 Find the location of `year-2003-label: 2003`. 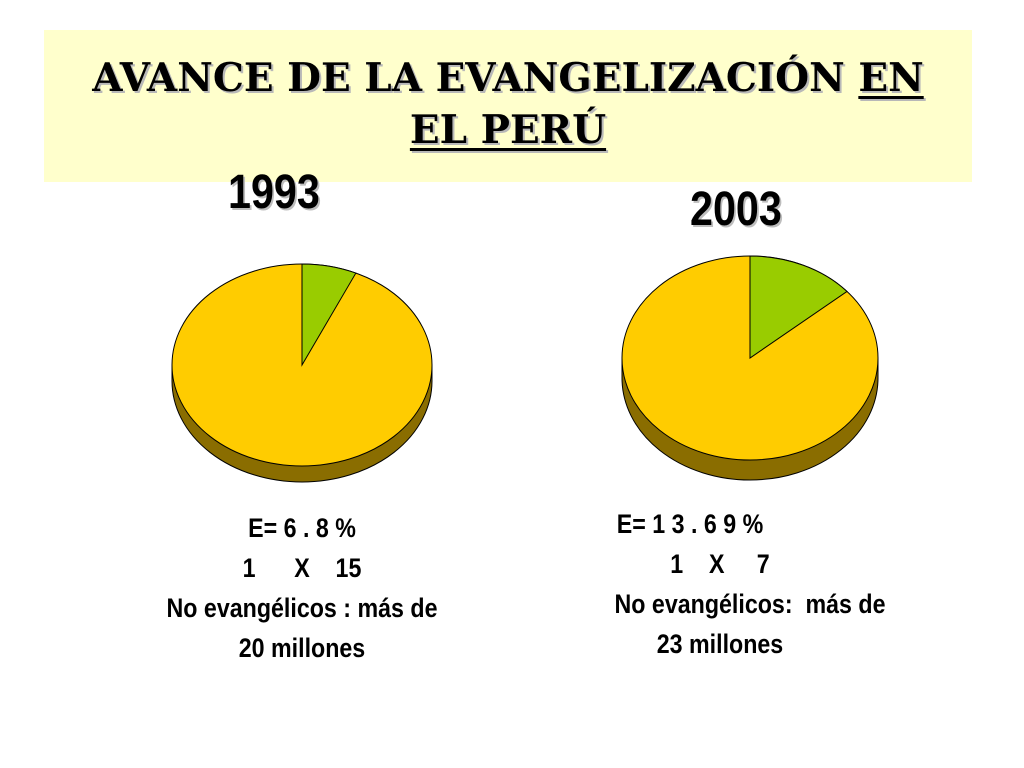

year-2003-label: 2003 is located at coordinates (736, 209).